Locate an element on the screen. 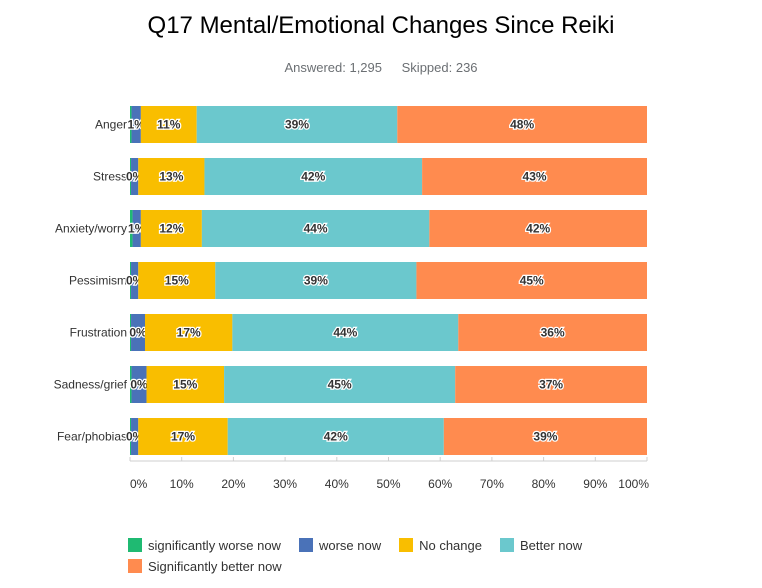 The width and height of the screenshot is (762, 588). x-tick-label: 60% is located at coordinates (440, 484).